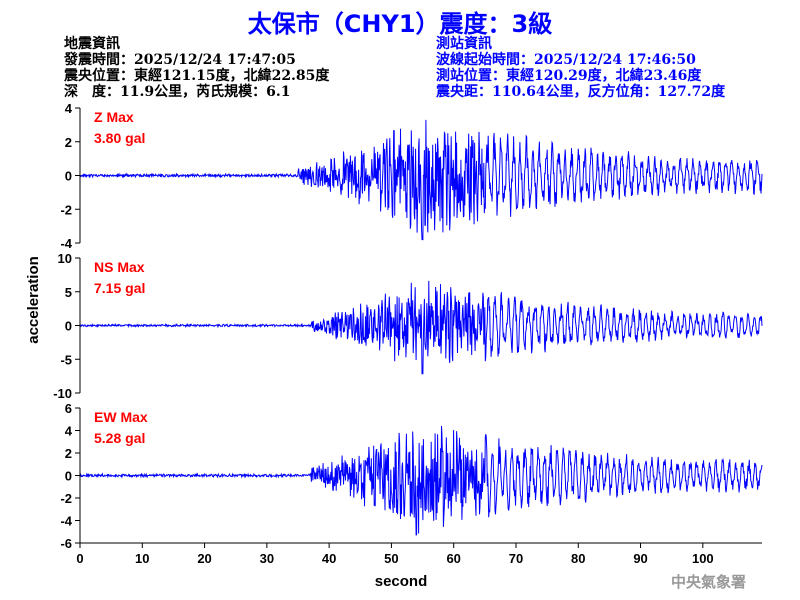 The image size is (800, 600). I want to click on station-location: 測站位置：東經120.29度，北緯23.46度, so click(569, 76).